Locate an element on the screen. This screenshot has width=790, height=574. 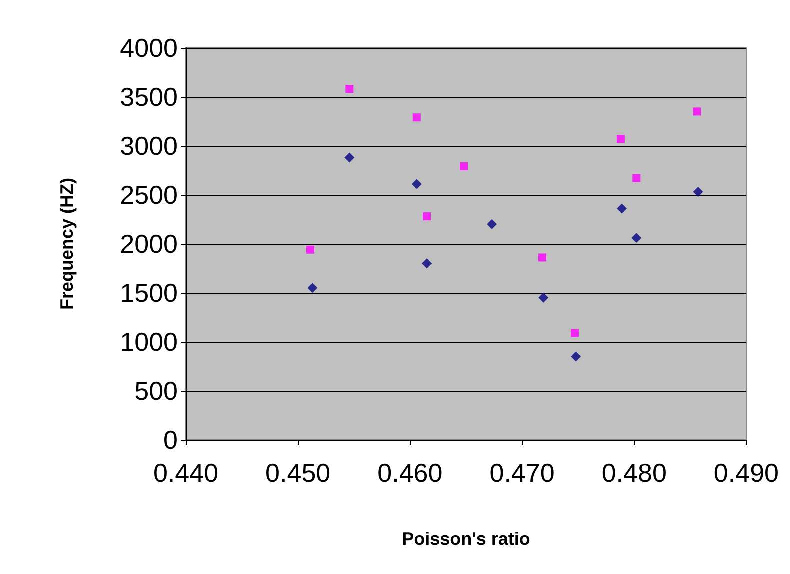
x-tick-label: 0.470 is located at coordinates (522, 473).